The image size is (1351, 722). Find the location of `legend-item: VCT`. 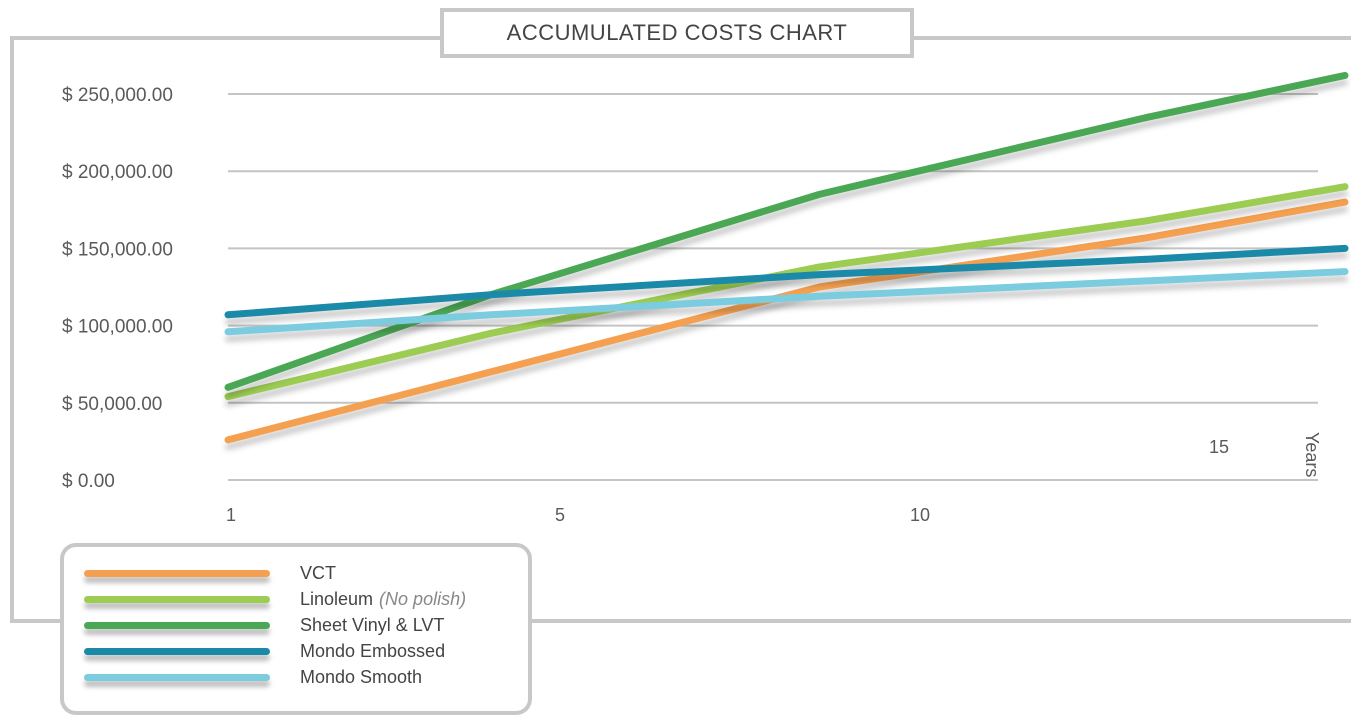

legend-item: VCT is located at coordinates (210, 573).